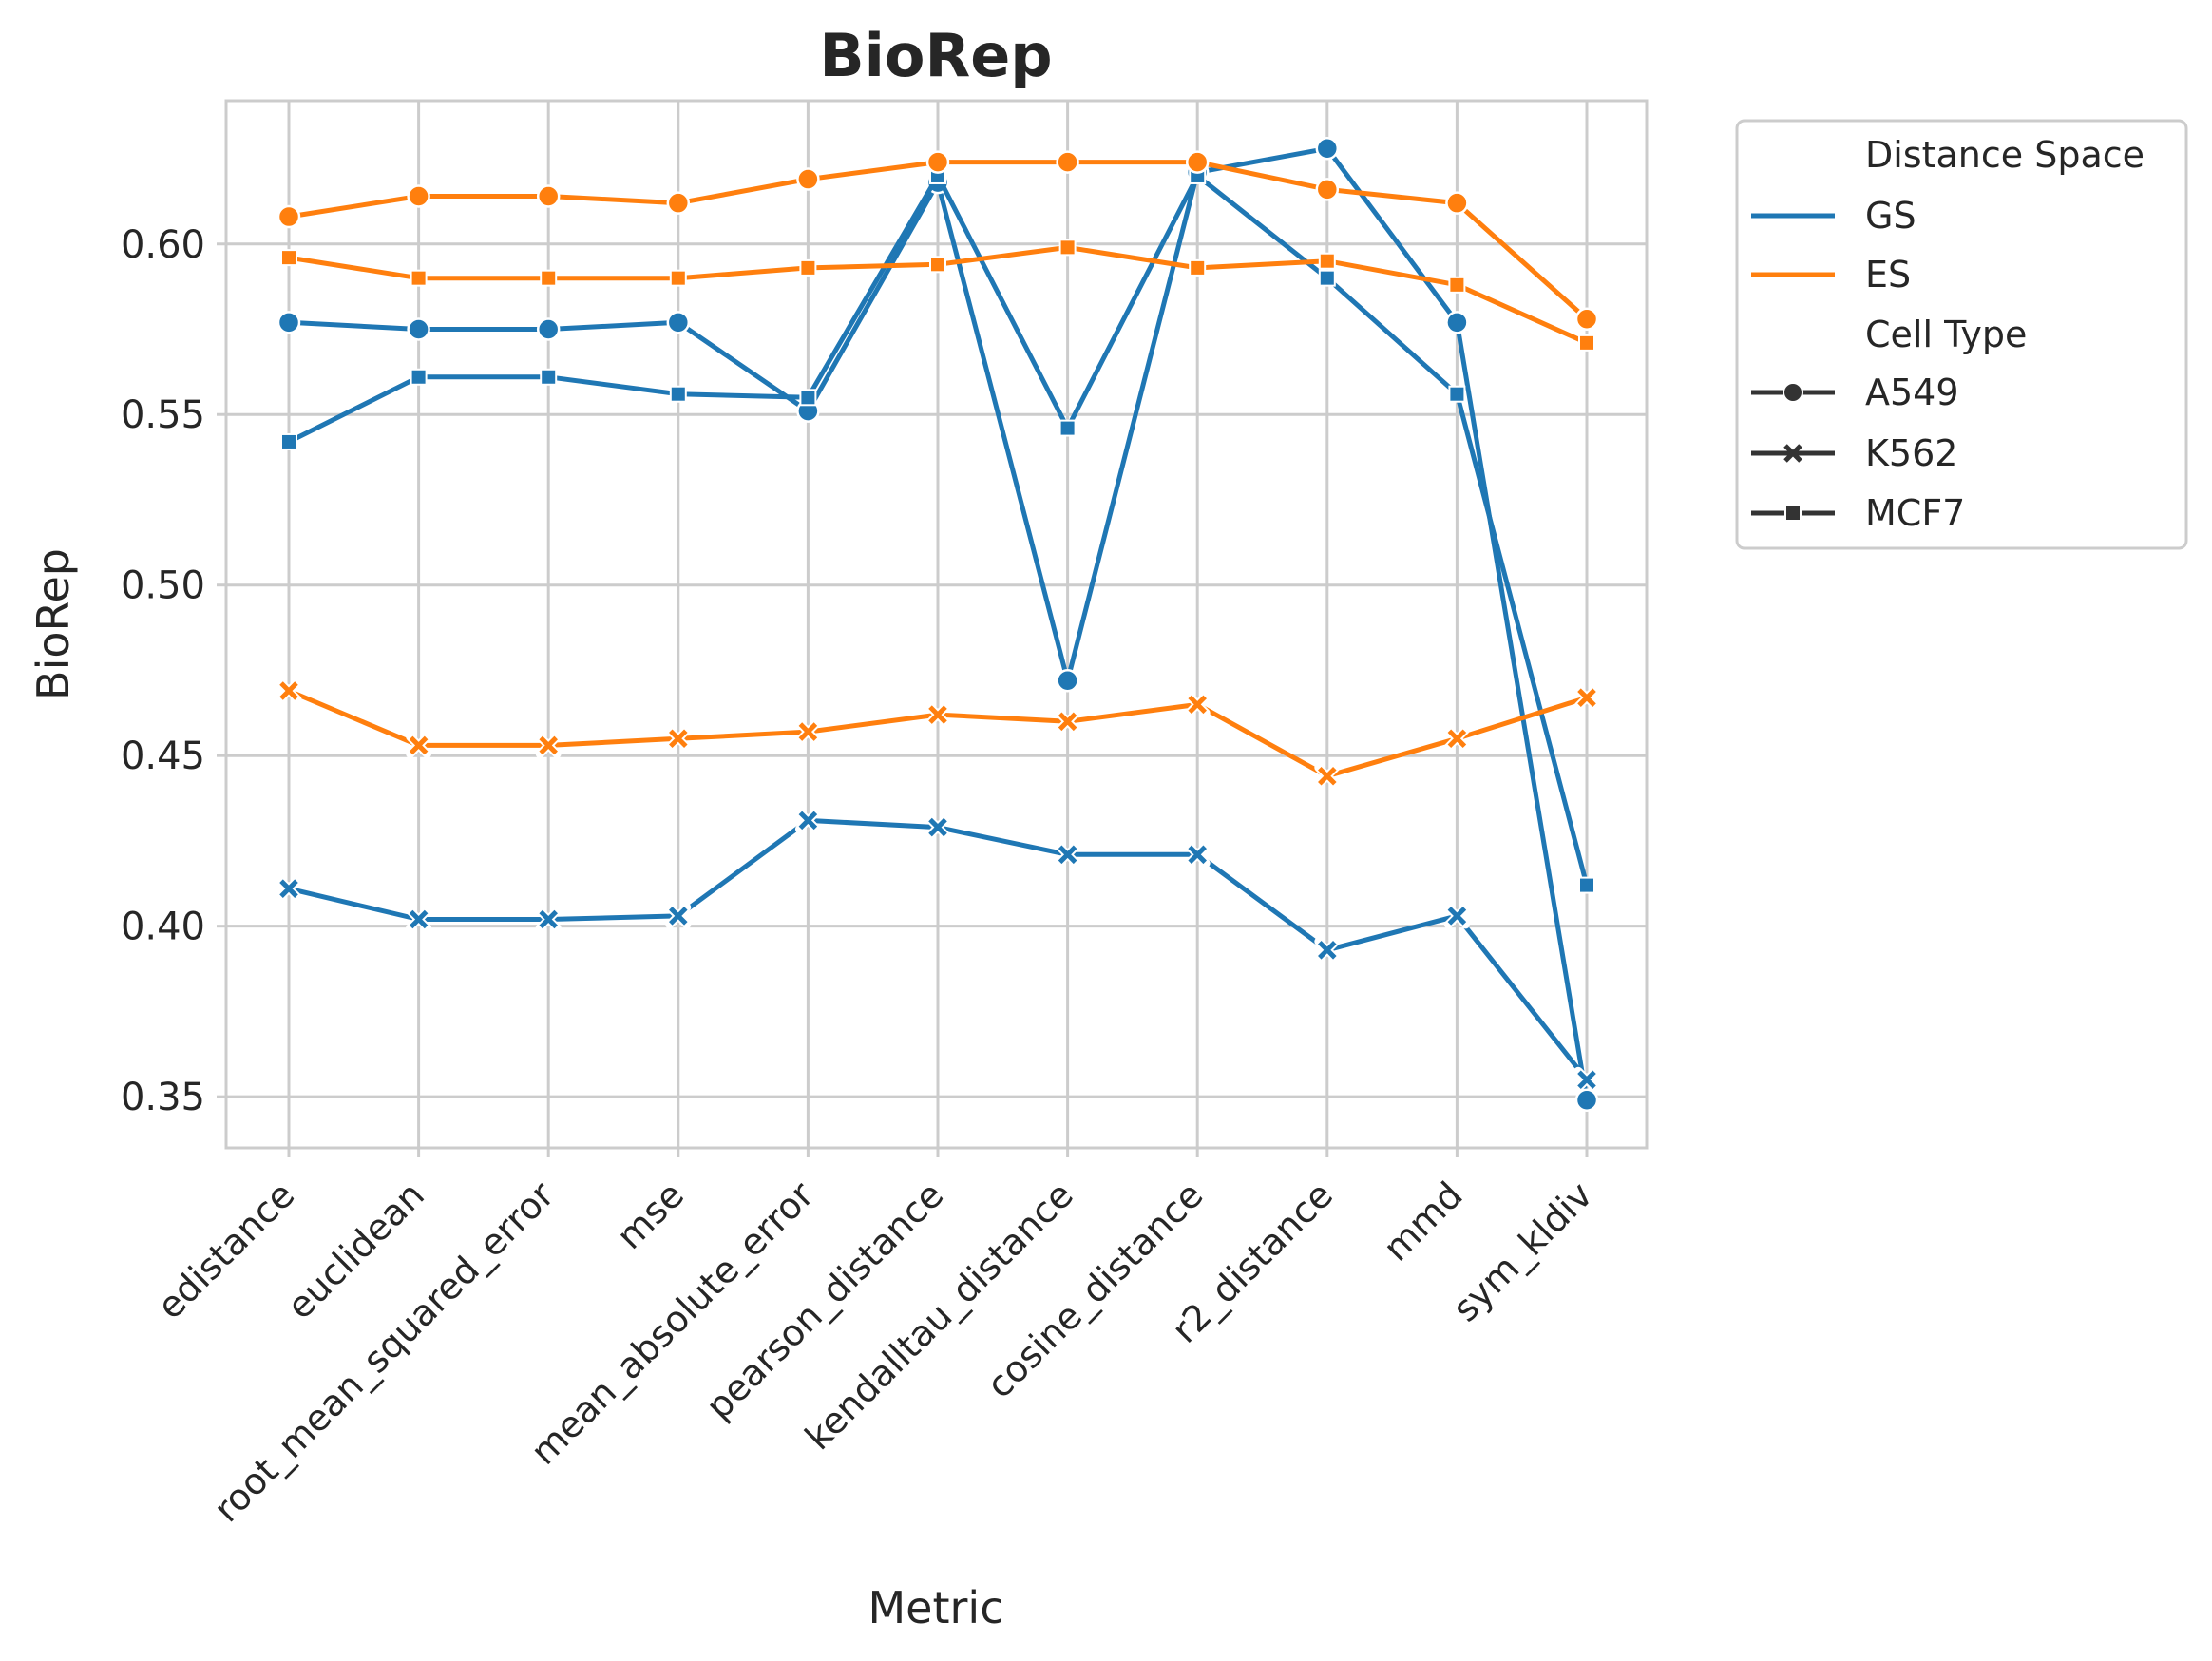  What do you see at coordinates (1095, 1290) in the screenshot?
I see `x-tick-label: cosine_distance` at bounding box center [1095, 1290].